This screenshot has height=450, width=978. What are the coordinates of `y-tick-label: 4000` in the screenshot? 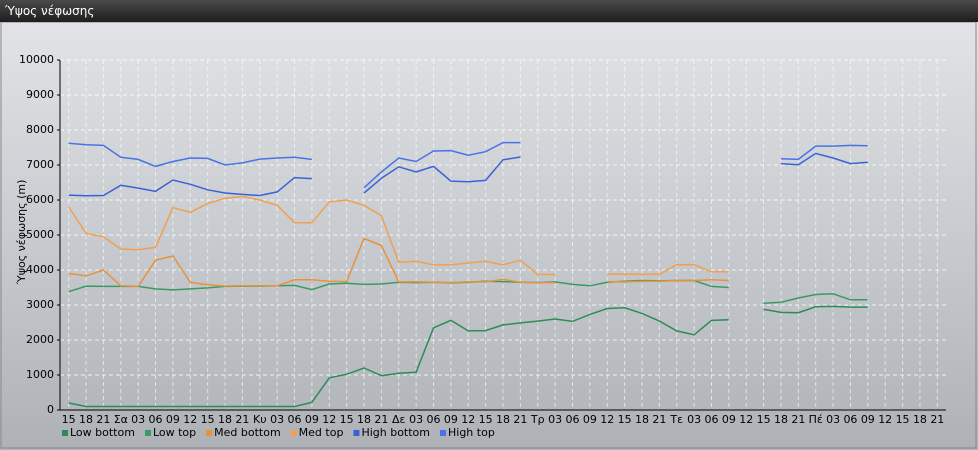 It's located at (40, 269).